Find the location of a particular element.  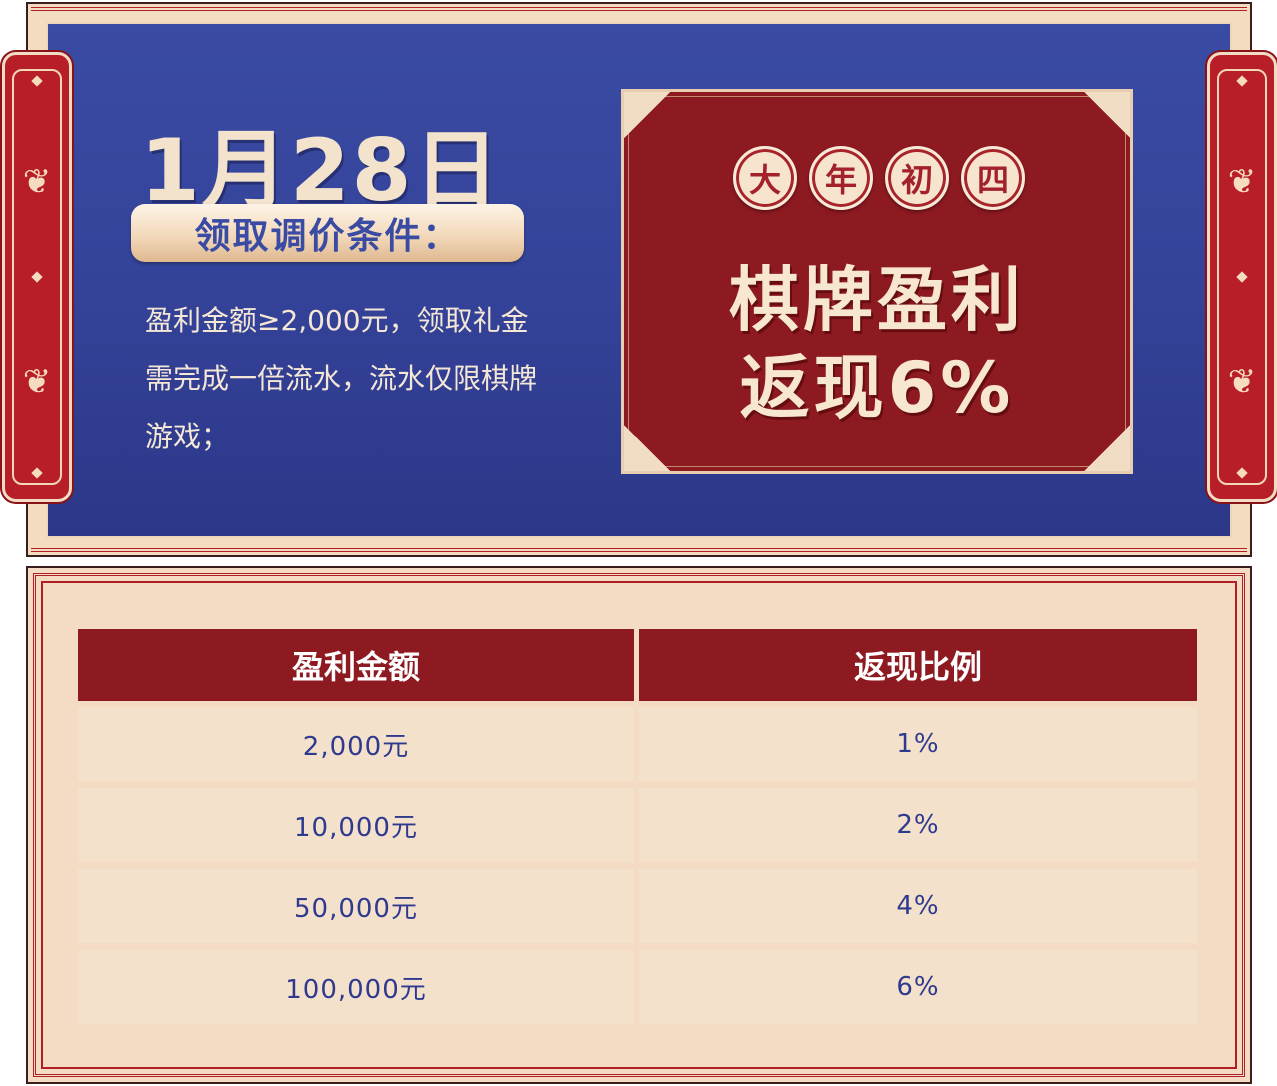

table-header: 盈利金额 返现比例 is located at coordinates (637, 665).